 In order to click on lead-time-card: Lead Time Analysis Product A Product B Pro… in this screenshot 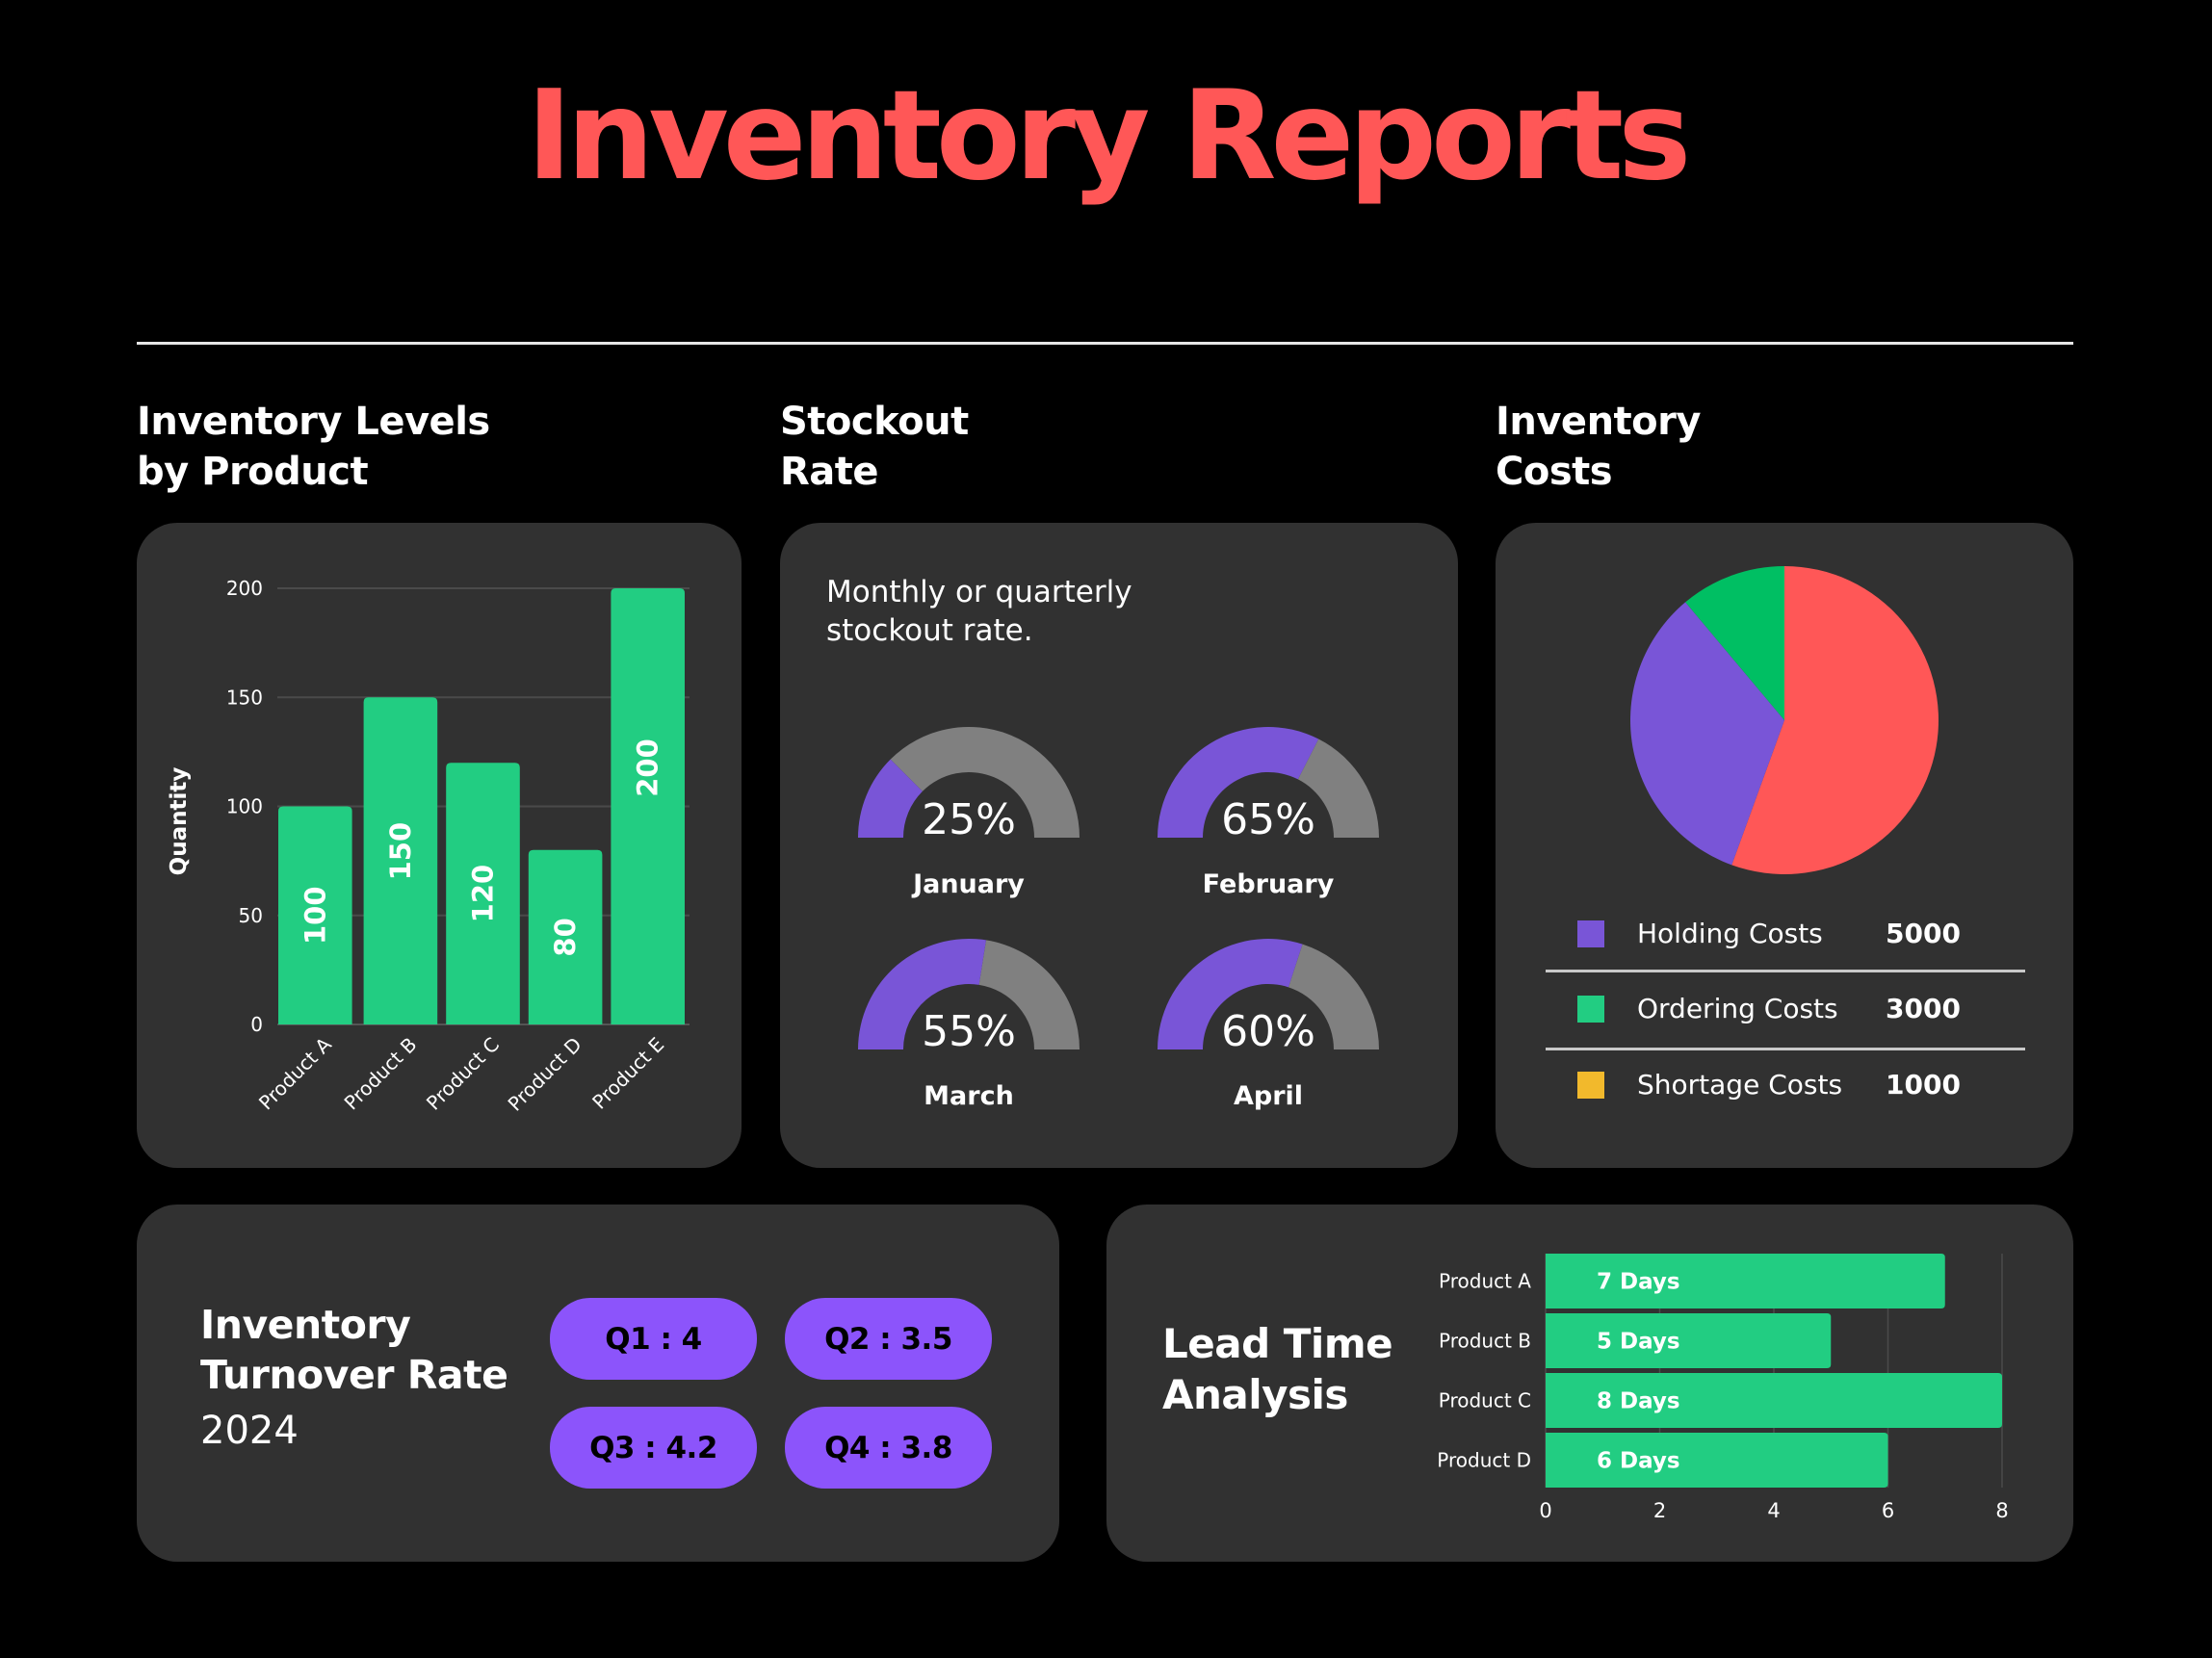, I will do `click(1589, 1383)`.